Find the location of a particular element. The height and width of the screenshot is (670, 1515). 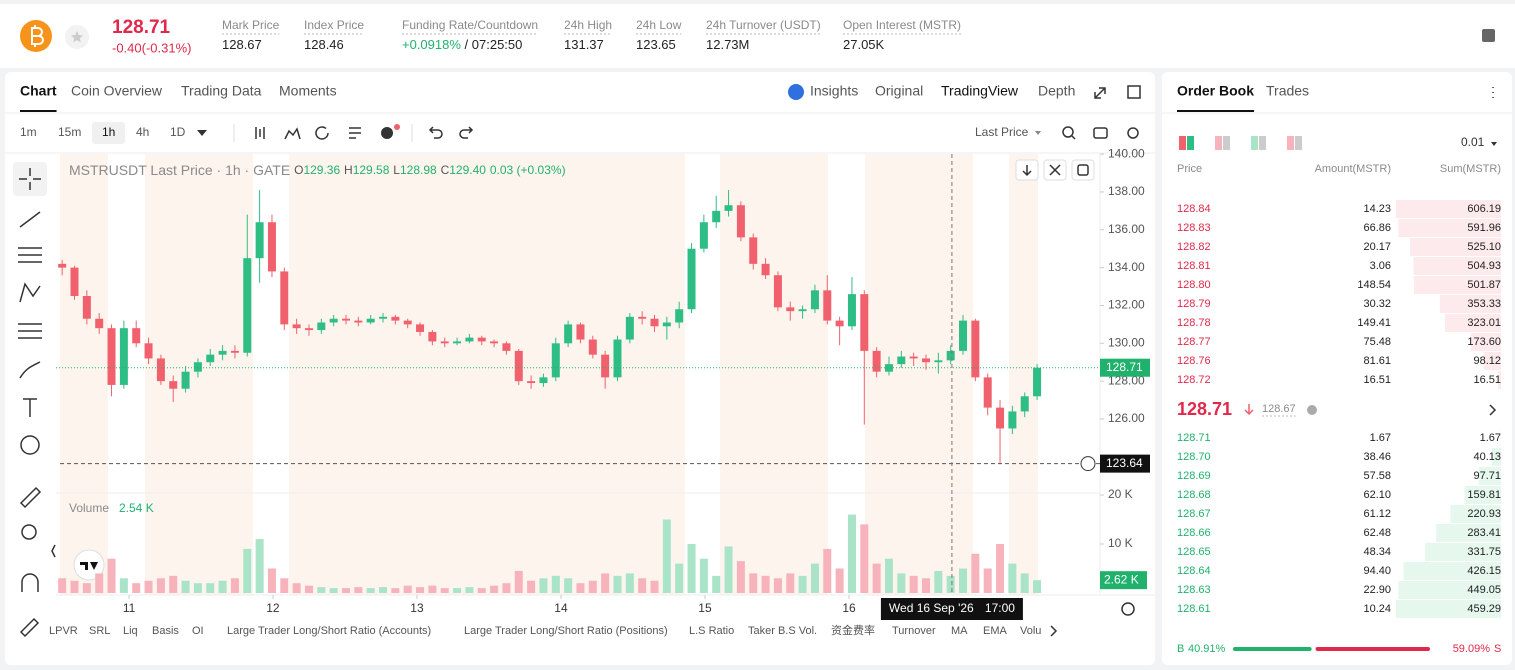

order-price: 128.80 is located at coordinates (1194, 285).